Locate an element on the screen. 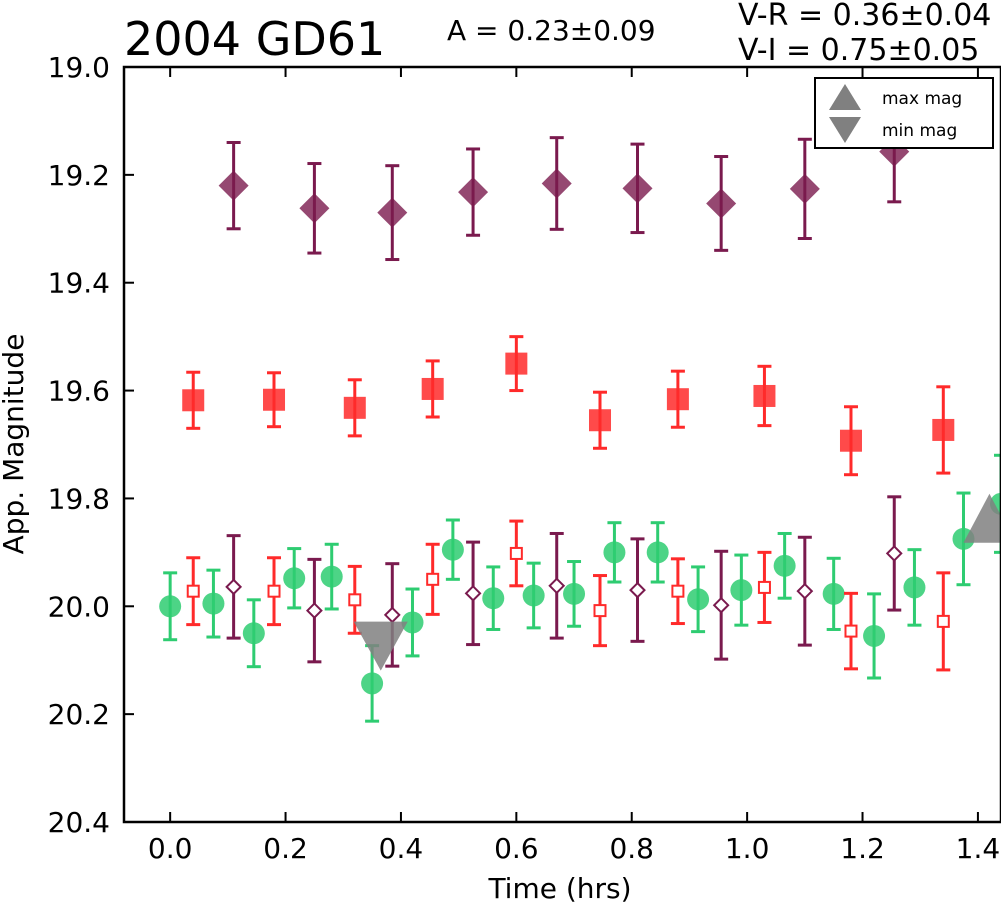 Image resolution: width=1001 pixels, height=904 pixels. series-diamond-filled is located at coordinates (564, 181).